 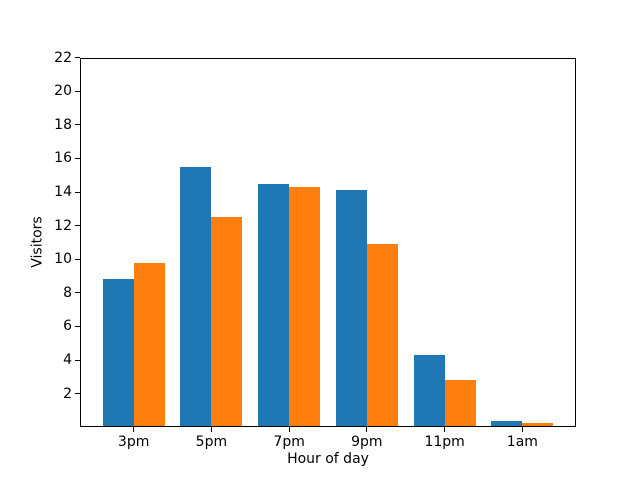 What do you see at coordinates (133, 442) in the screenshot?
I see `x-tick-label: 3pm` at bounding box center [133, 442].